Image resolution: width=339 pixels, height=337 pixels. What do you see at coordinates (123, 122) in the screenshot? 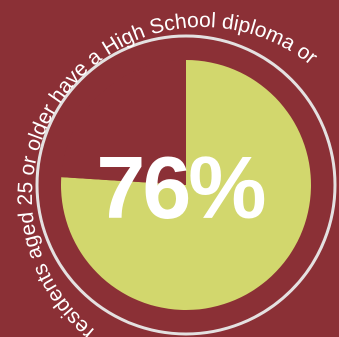
I see `pie-slice-remaining` at bounding box center [123, 122].